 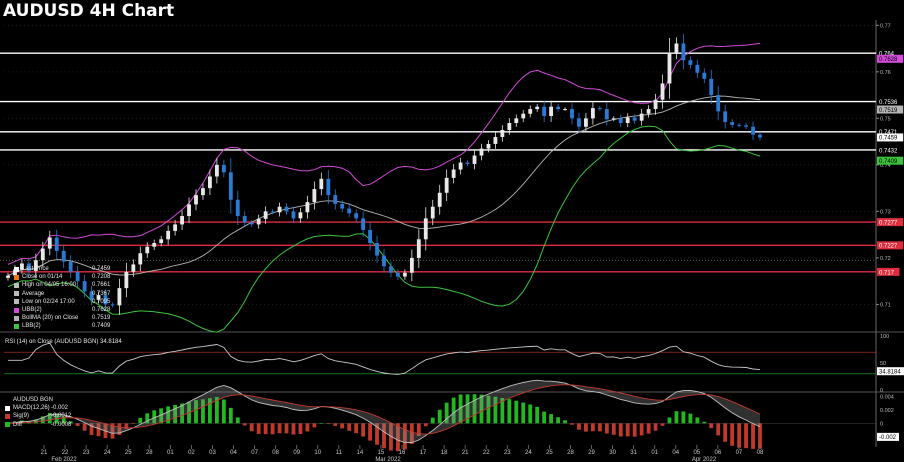 I want to click on price-tick-label: 0.75, so click(x=885, y=119).